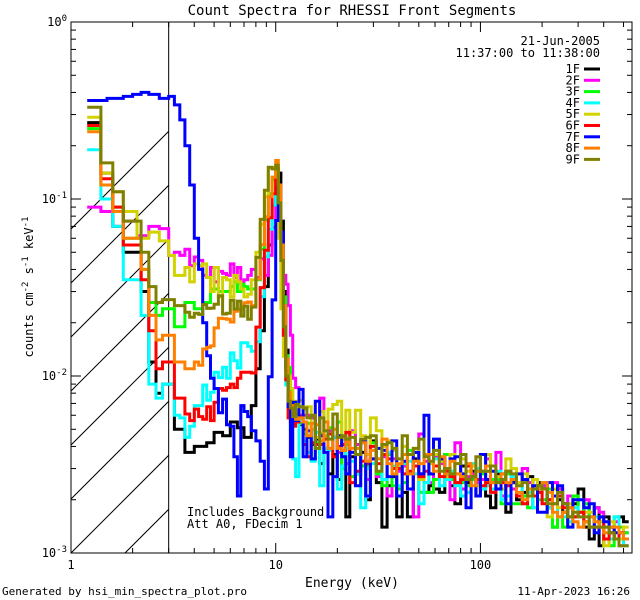  I want to click on legend-label-6F: 6F, so click(573, 126).